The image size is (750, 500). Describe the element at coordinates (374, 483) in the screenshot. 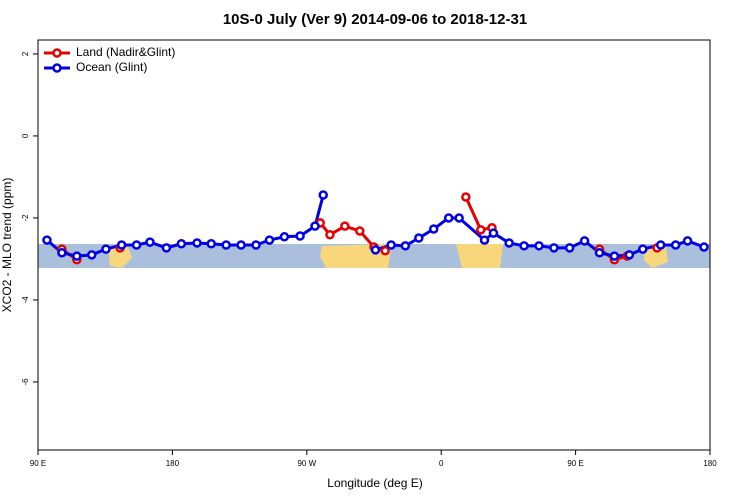

I see `x-axis-label: Longitude (deg E)` at that location.